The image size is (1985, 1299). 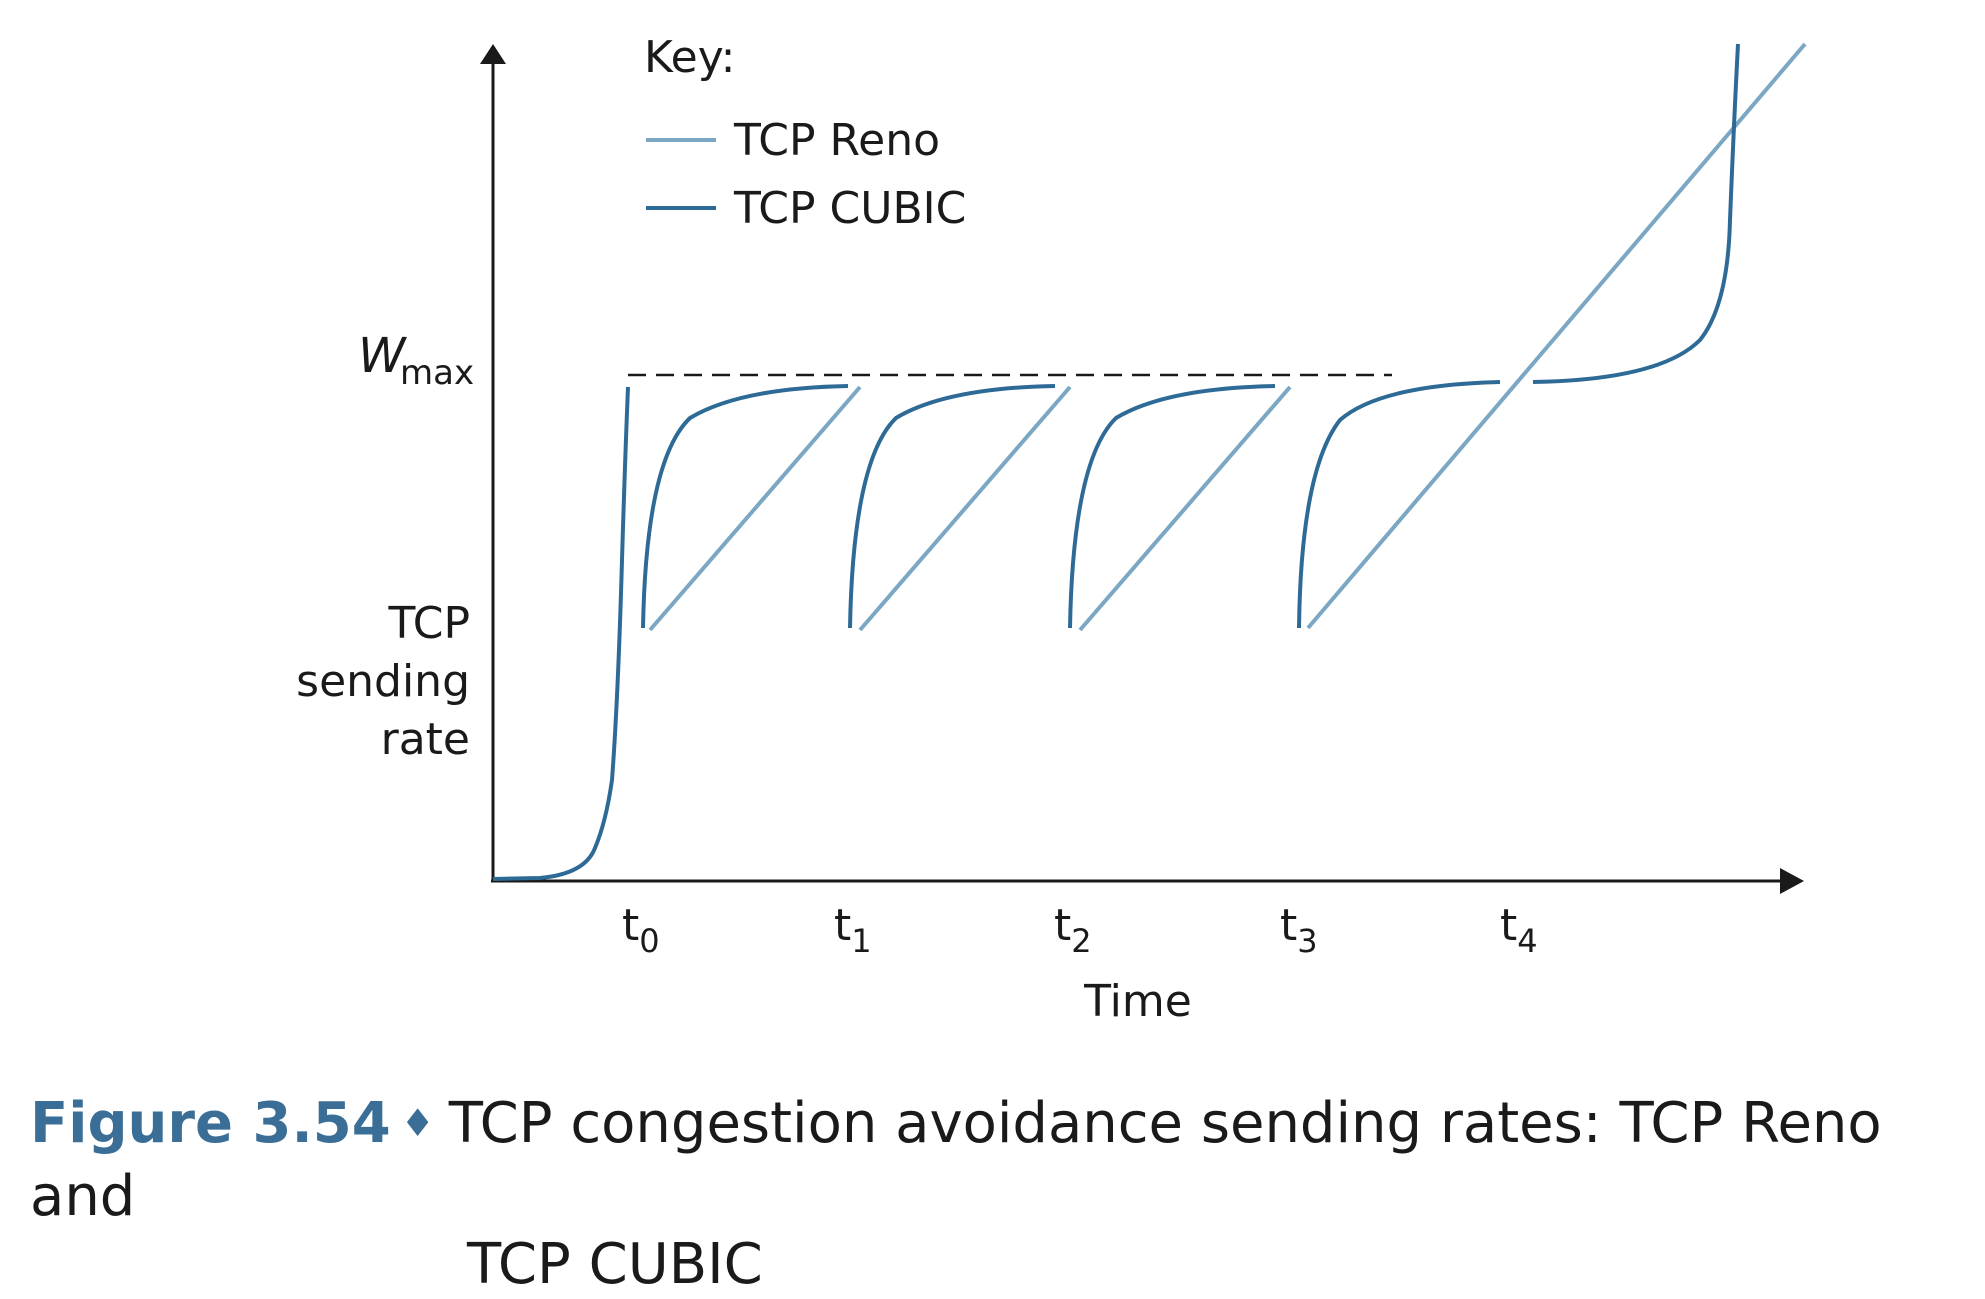 What do you see at coordinates (382, 356) in the screenshot?
I see `wmax-label: W` at bounding box center [382, 356].